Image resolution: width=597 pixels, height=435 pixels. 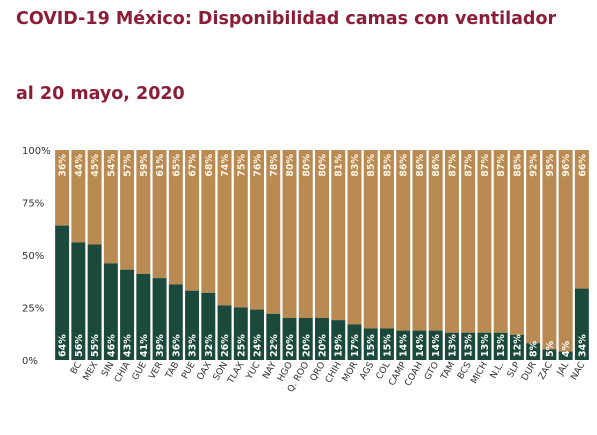 I want to click on value-label-occupied: 46%, so click(x=111, y=345).